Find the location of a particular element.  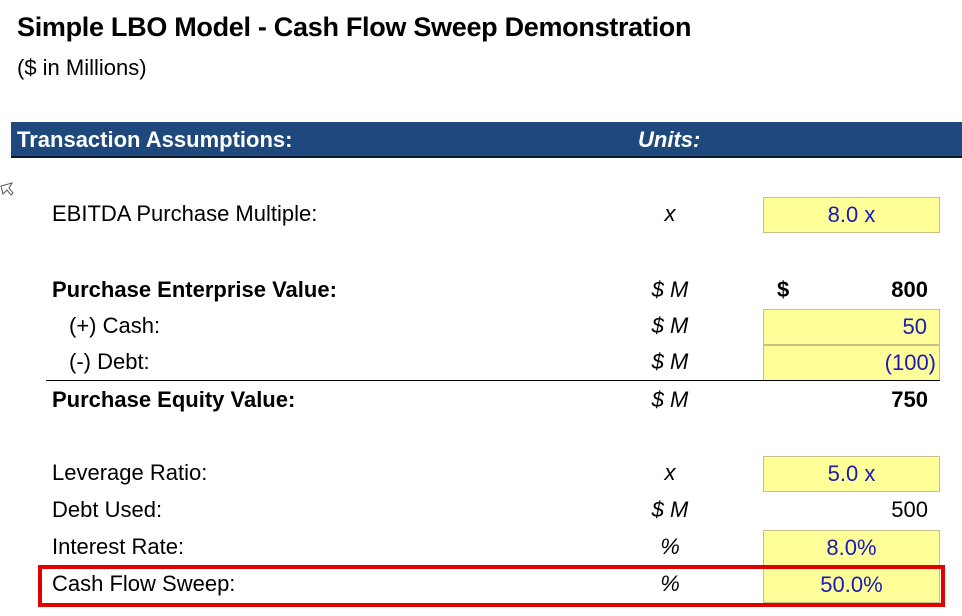

units-column-header: Units: is located at coordinates (669, 139).